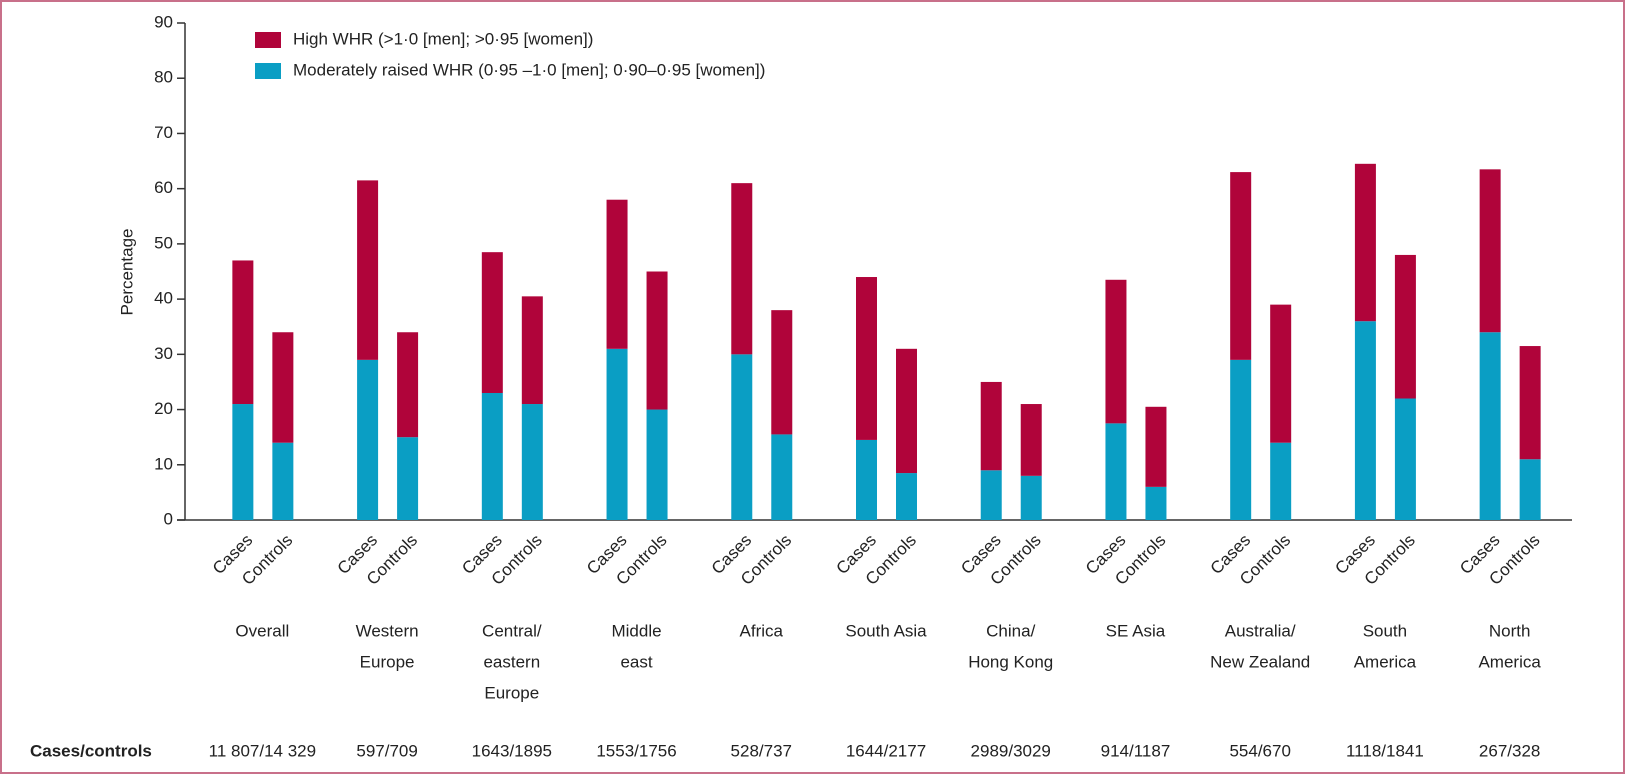  I want to click on group-label: eastern, so click(511, 661).